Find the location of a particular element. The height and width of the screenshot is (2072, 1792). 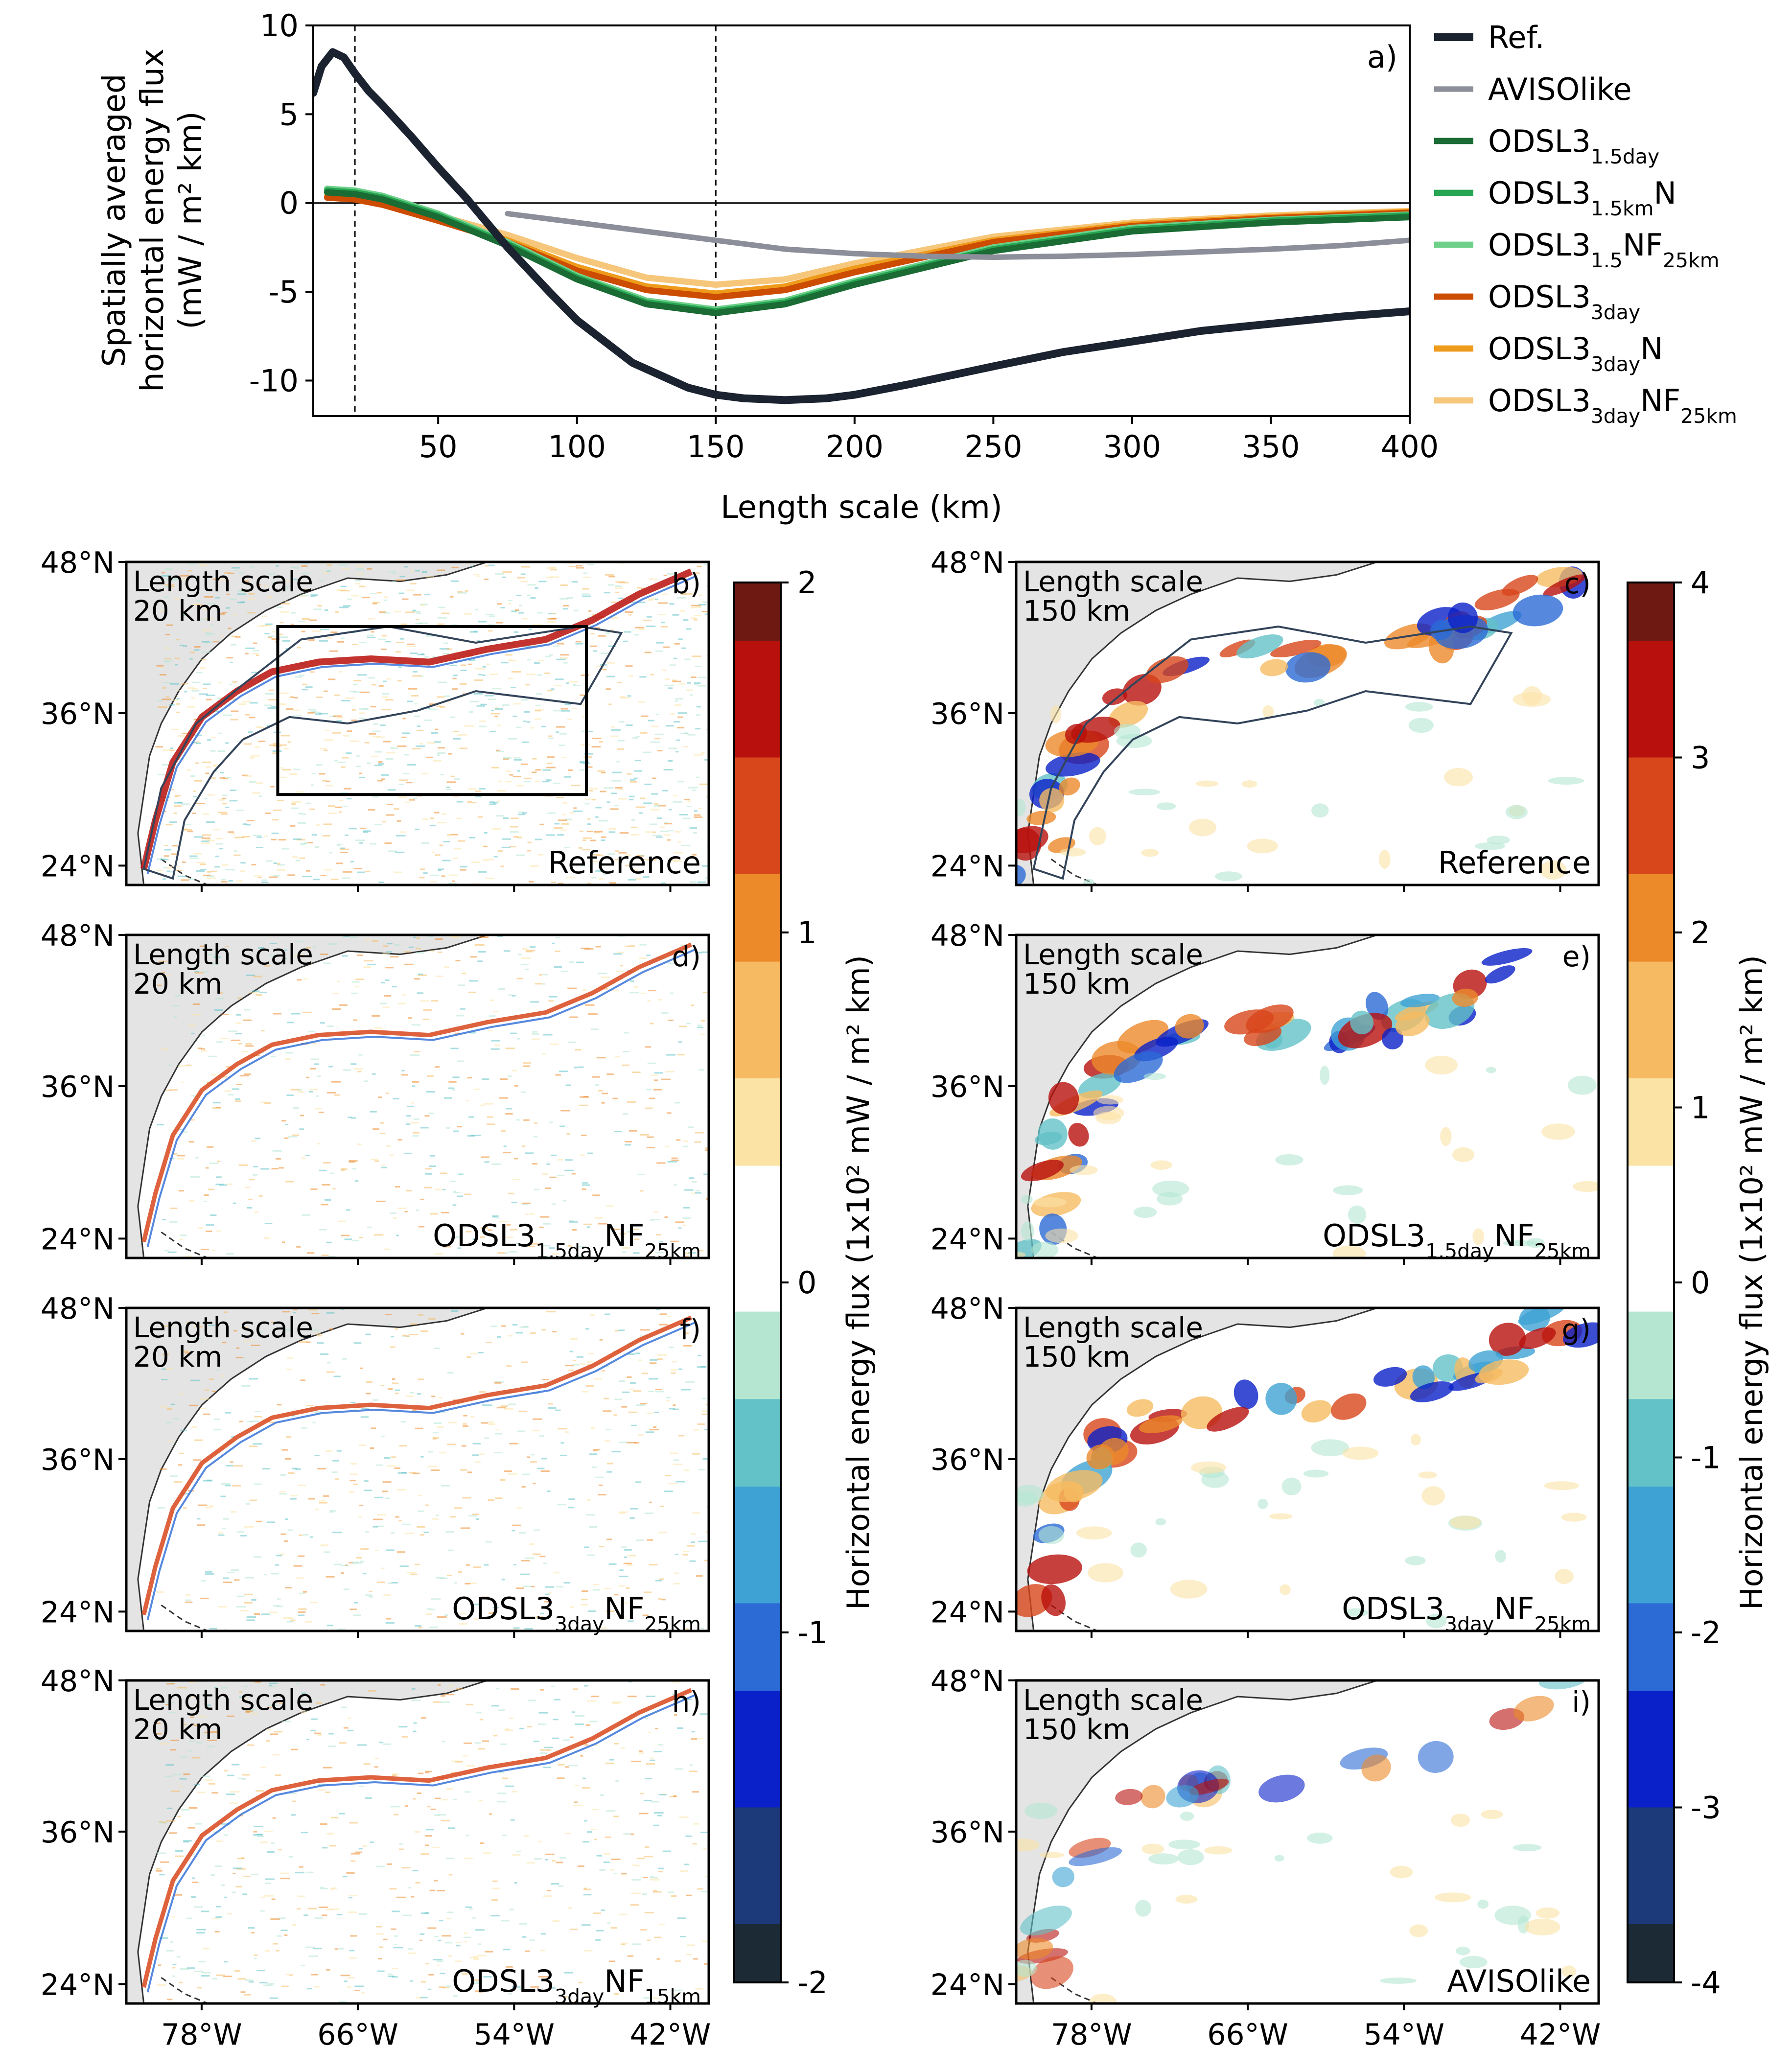

y-axis-label: Spatially averaged is located at coordinates (114, 221).